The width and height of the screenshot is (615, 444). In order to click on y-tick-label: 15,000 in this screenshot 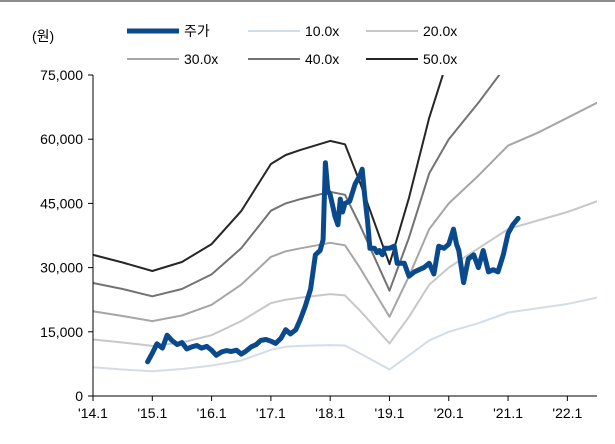, I will do `click(61, 332)`.